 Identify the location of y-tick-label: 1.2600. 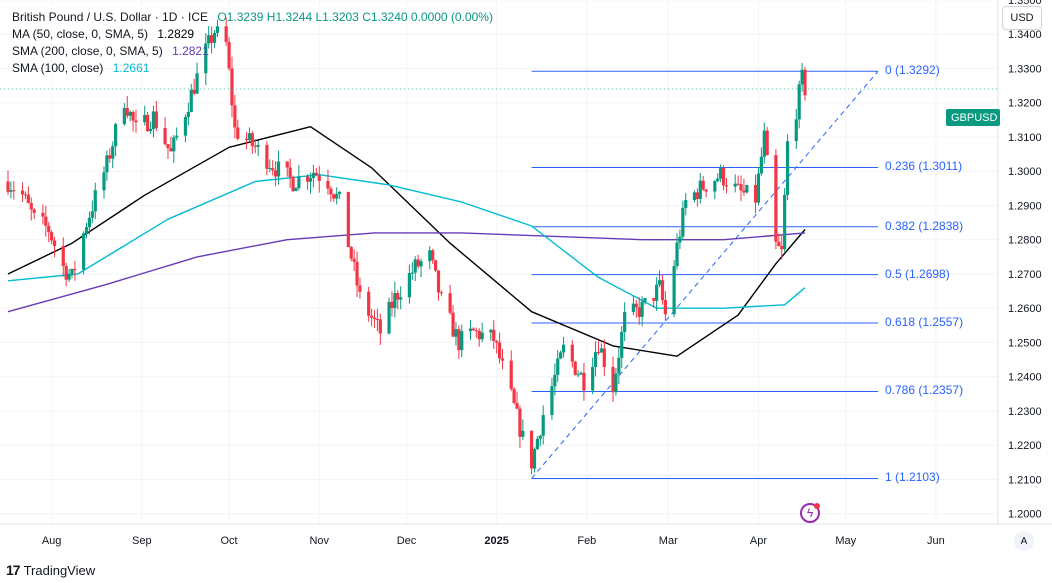
(1025, 309).